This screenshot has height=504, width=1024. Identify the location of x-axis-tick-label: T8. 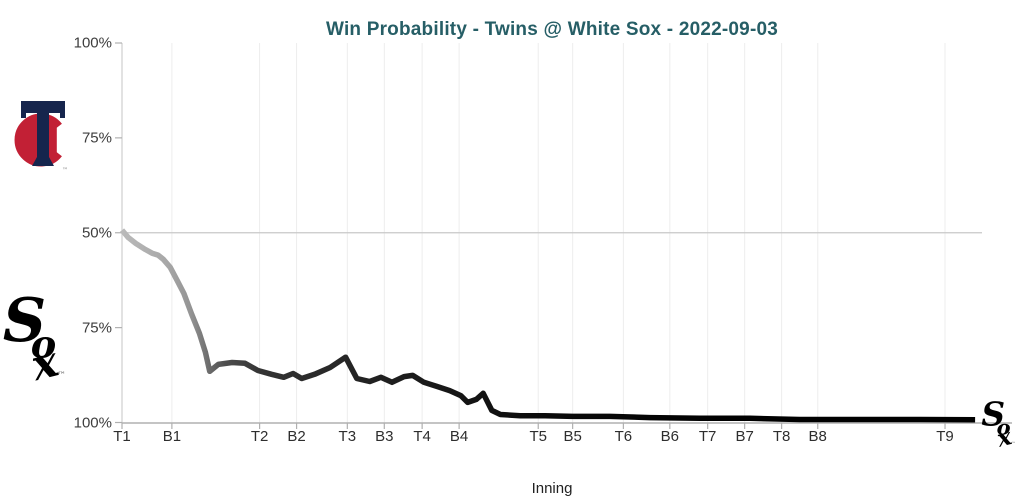
(781, 436).